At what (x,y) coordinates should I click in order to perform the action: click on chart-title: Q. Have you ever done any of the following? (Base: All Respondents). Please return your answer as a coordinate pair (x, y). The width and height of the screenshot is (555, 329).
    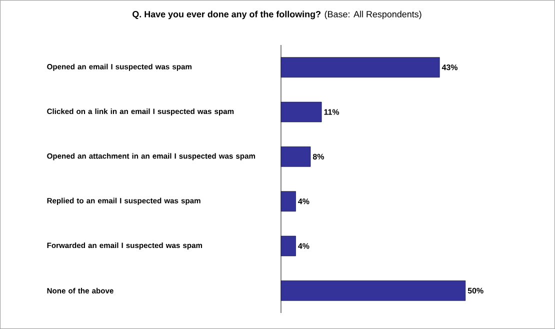
    Looking at the image, I should click on (277, 15).